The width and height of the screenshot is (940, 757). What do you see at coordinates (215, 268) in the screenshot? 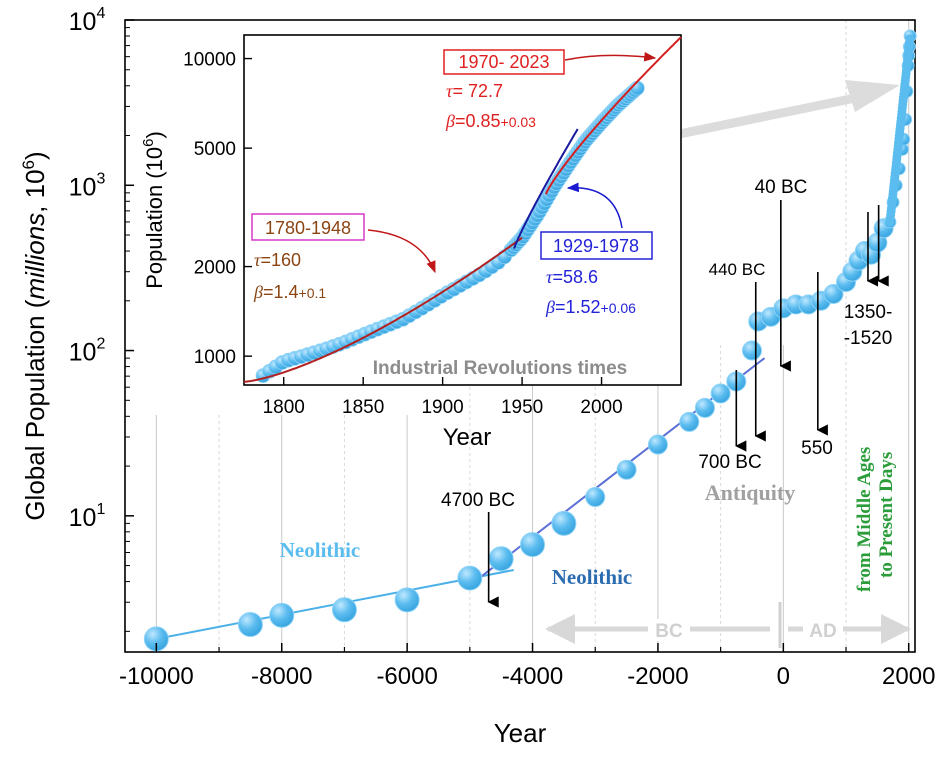
I see `inset-y-tick-label: 2000` at bounding box center [215, 268].